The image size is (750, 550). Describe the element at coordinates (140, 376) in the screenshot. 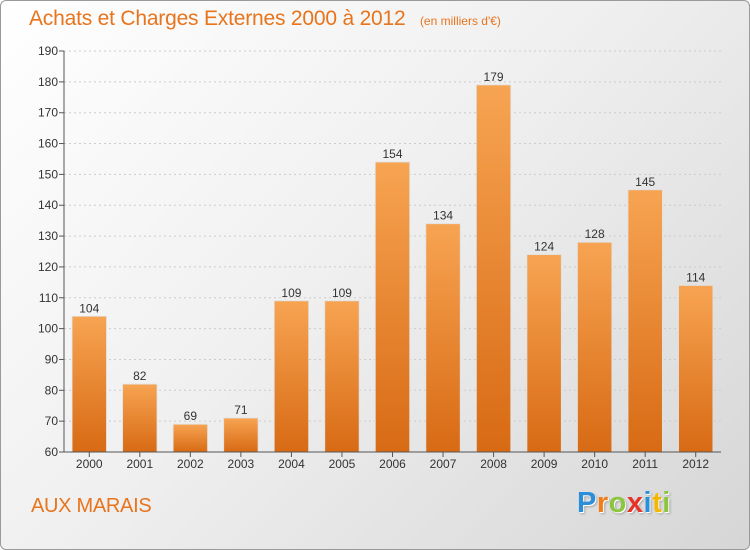

I see `value-label-2001: 82` at that location.